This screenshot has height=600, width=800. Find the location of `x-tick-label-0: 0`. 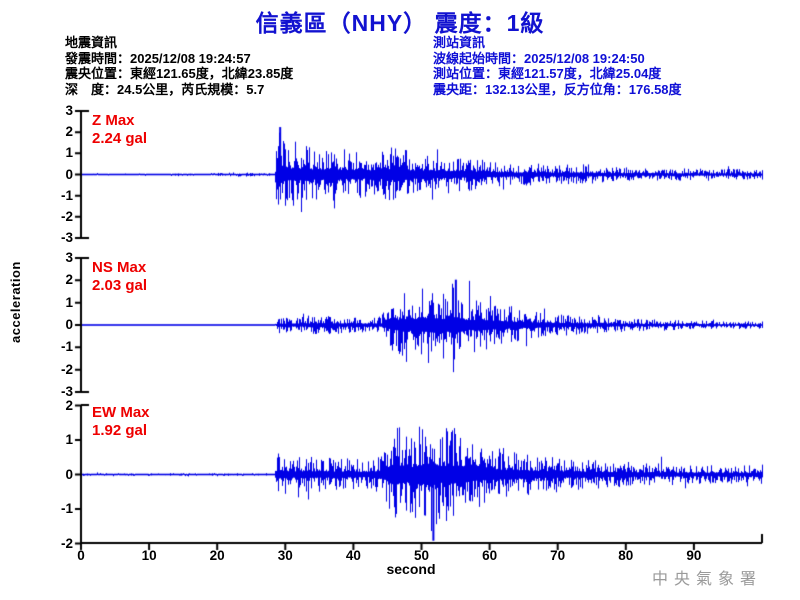

x-tick-label-0: 0 is located at coordinates (81, 555).